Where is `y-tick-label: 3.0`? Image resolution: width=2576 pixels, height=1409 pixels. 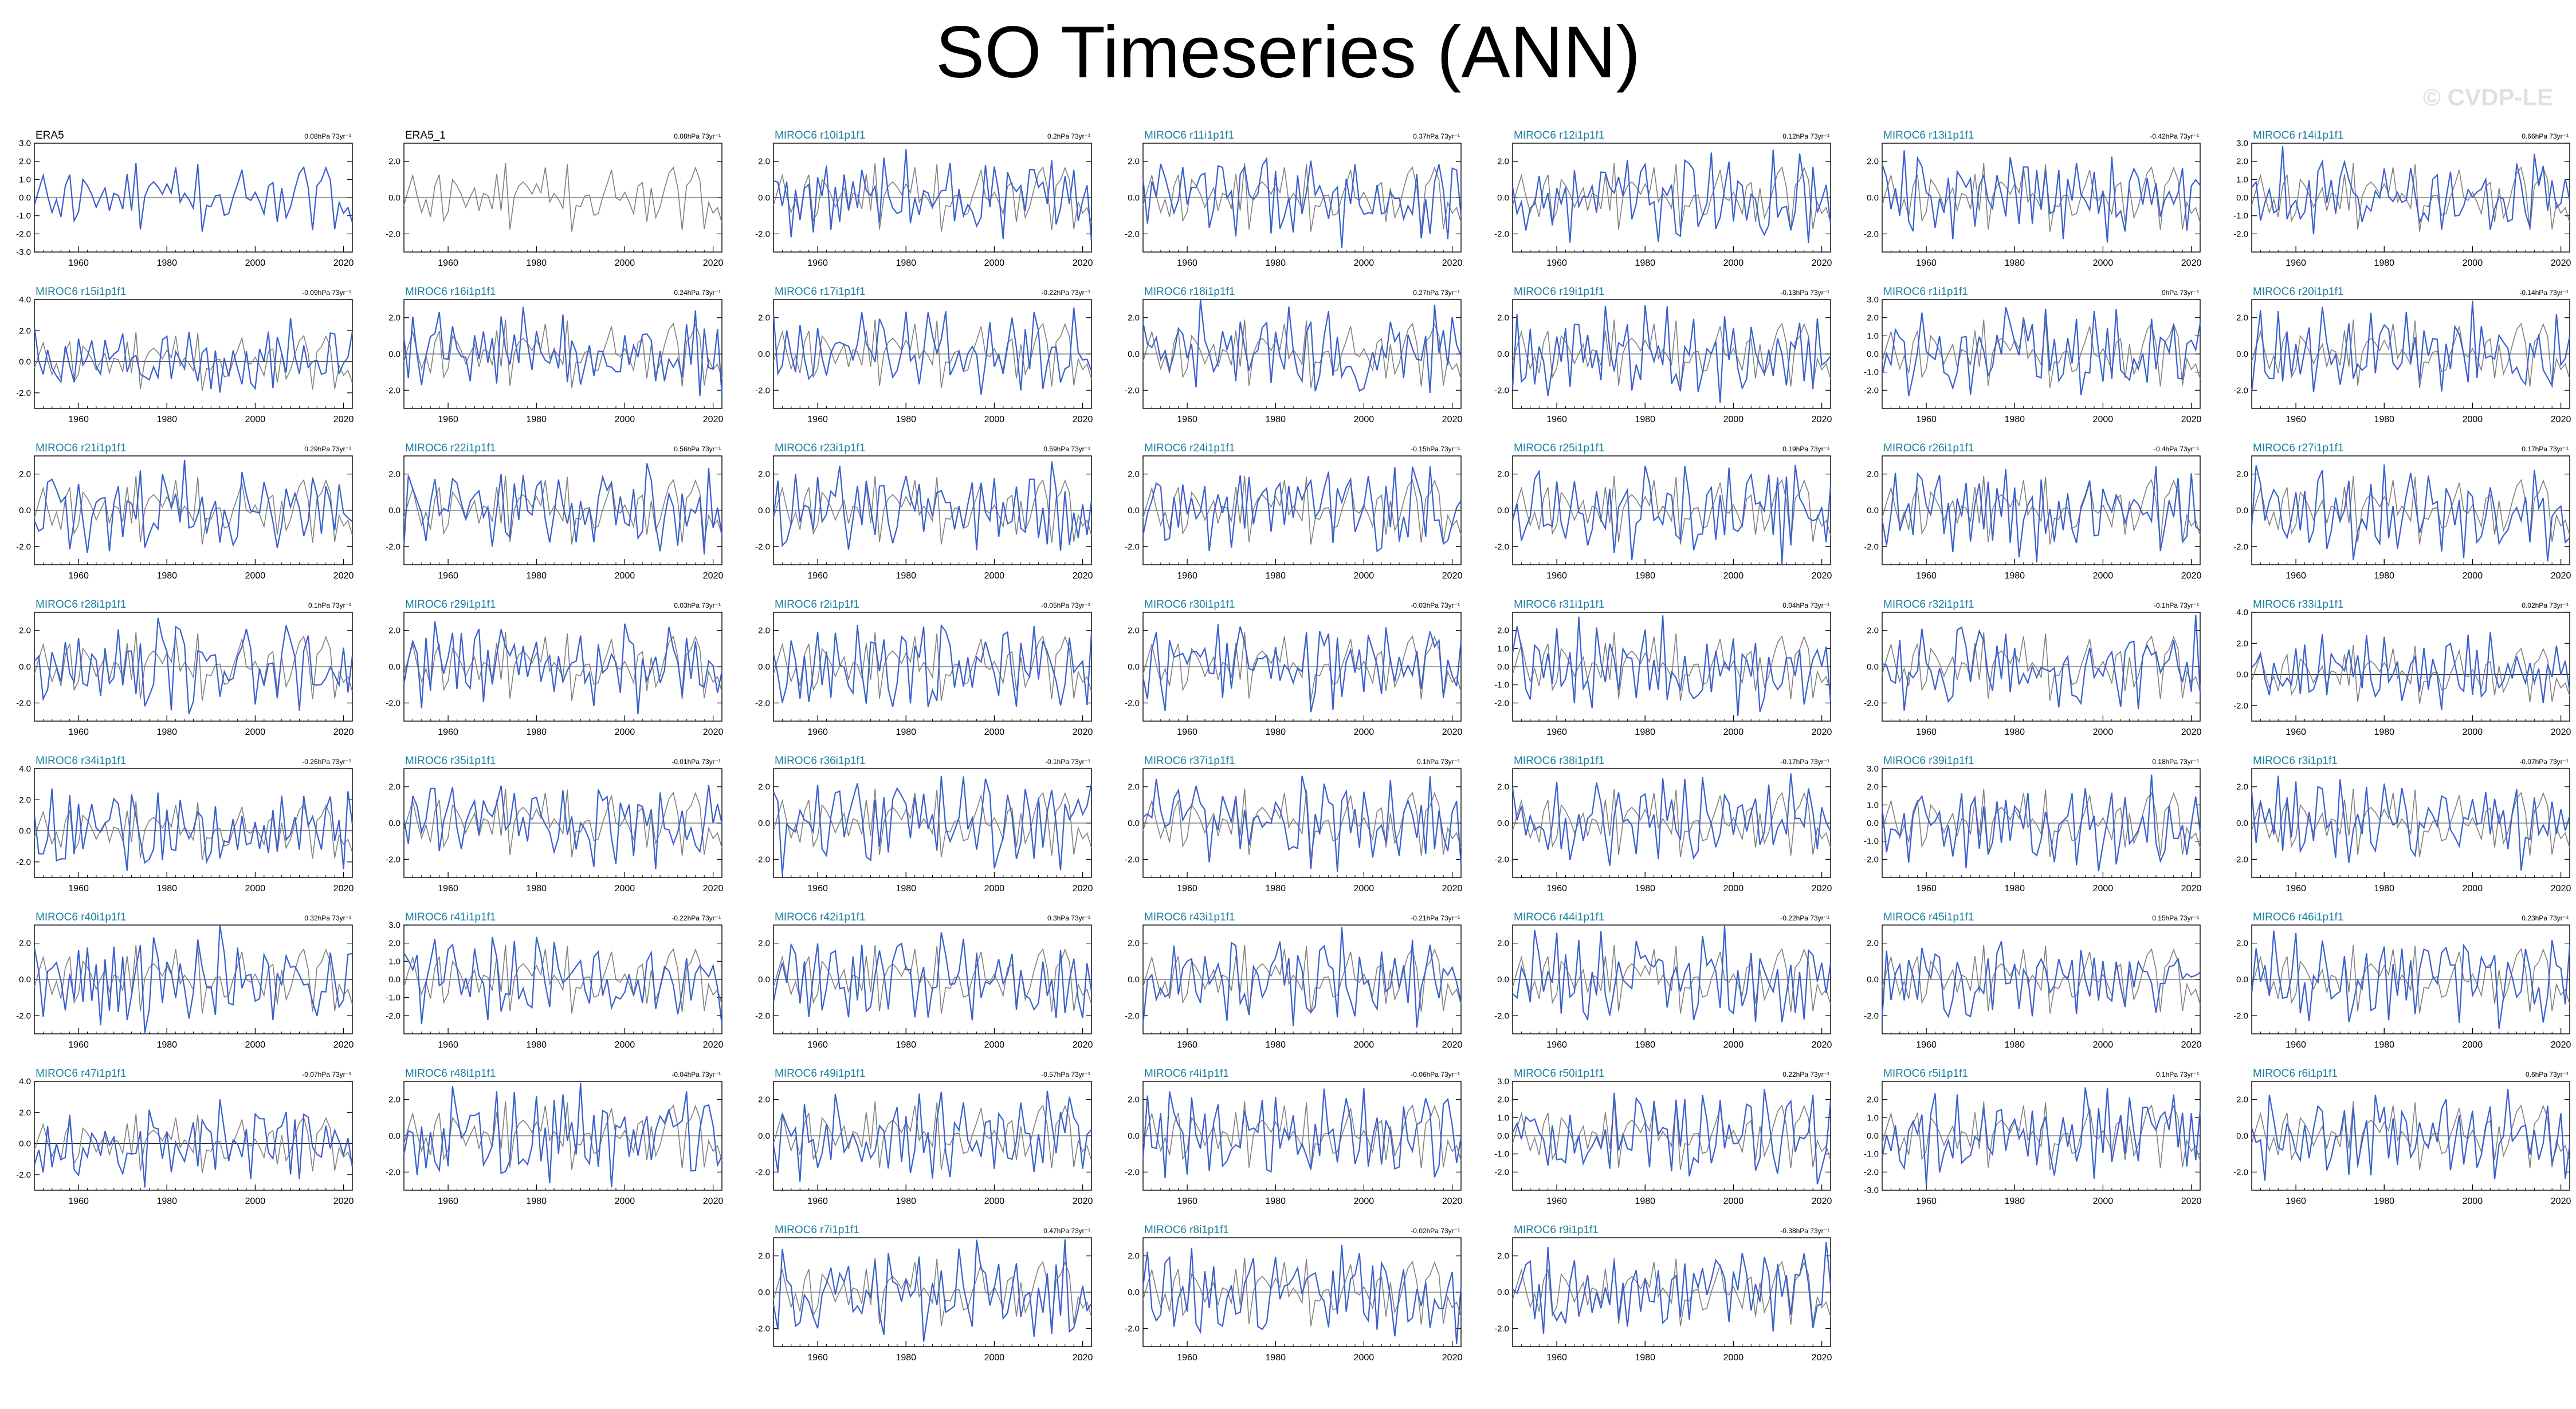 y-tick-label: 3.0 is located at coordinates (1873, 300).